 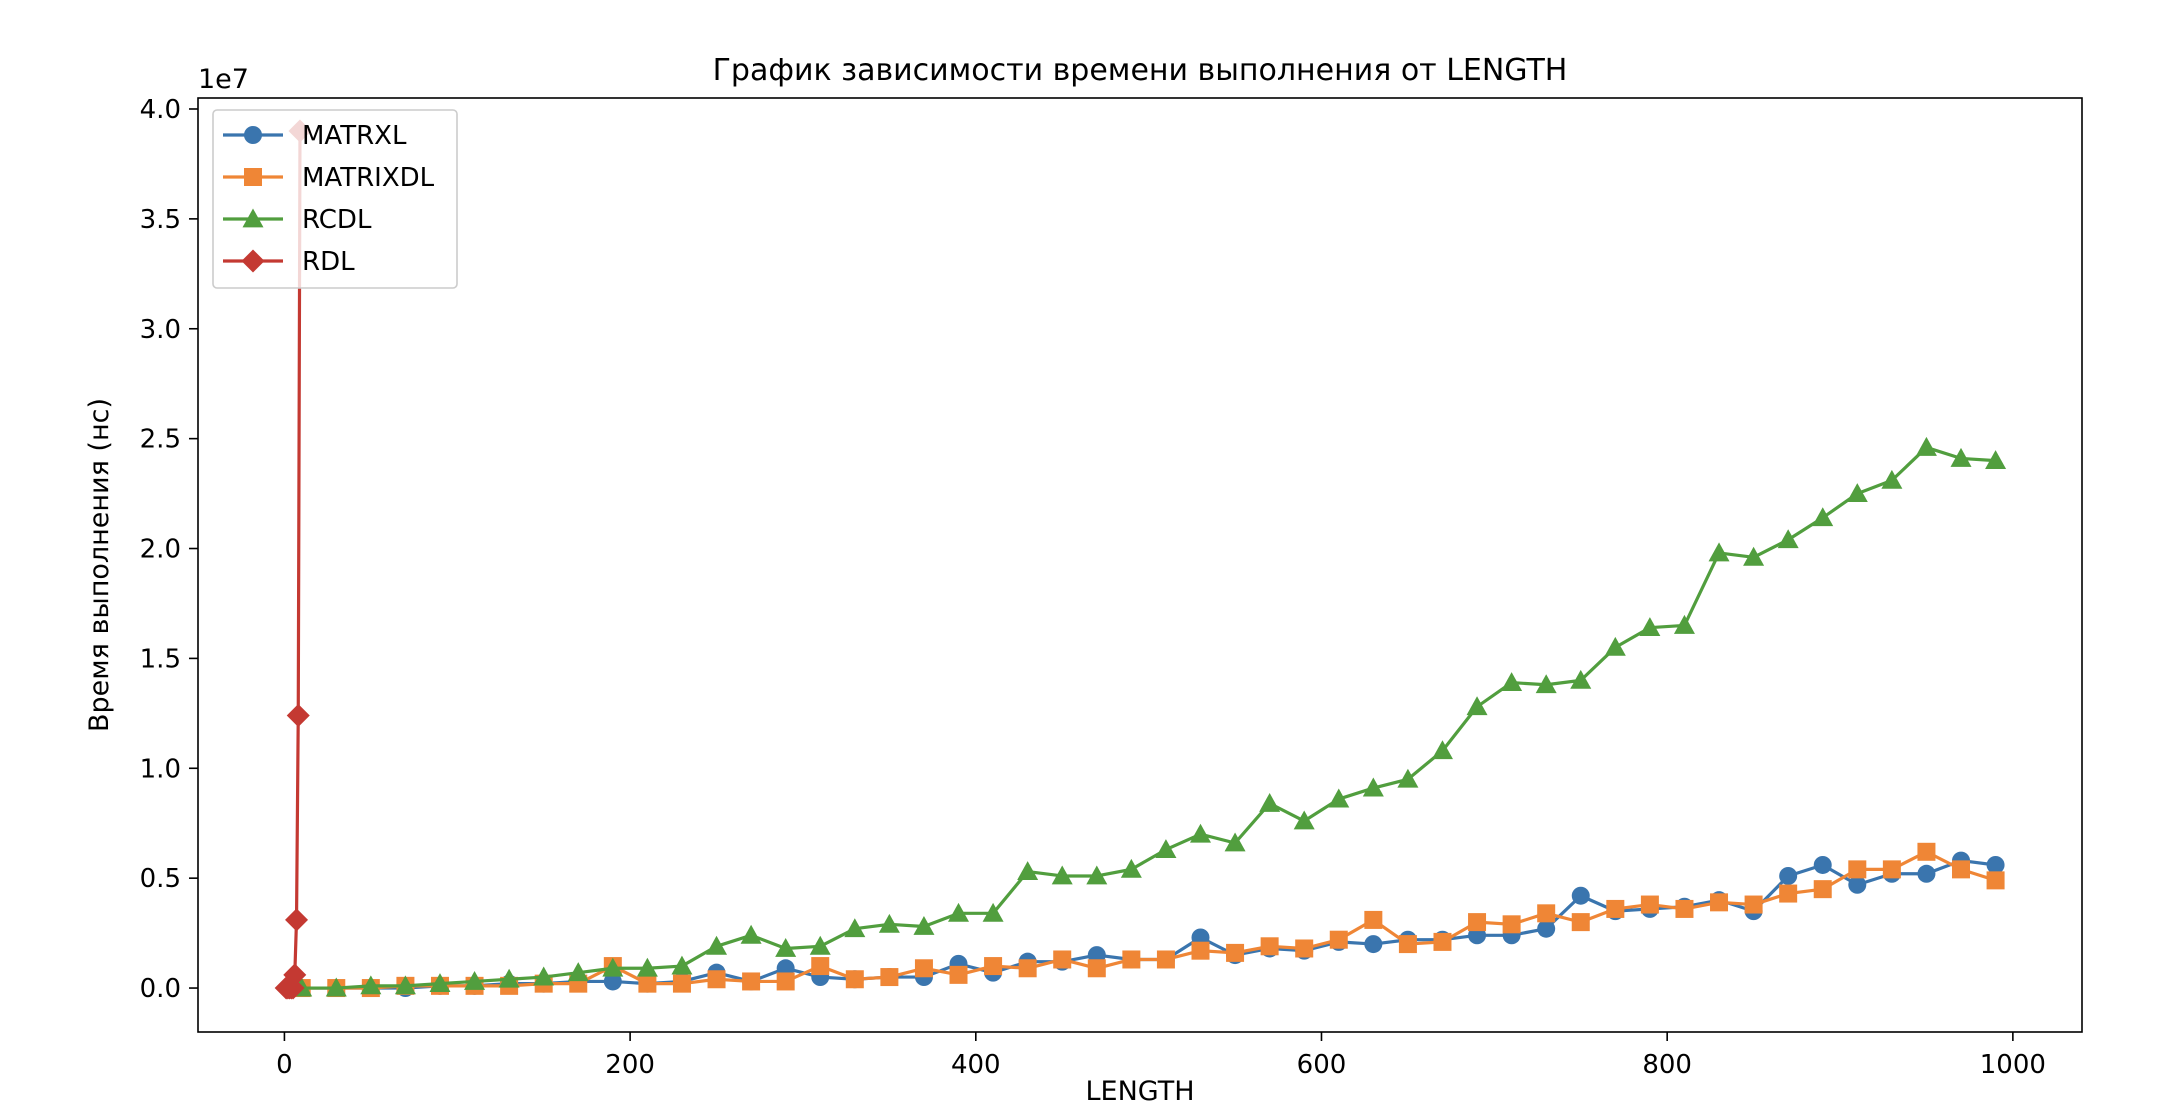 What do you see at coordinates (99, 565) in the screenshot?
I see `y-axis-label: Время выполнения (нс)` at bounding box center [99, 565].